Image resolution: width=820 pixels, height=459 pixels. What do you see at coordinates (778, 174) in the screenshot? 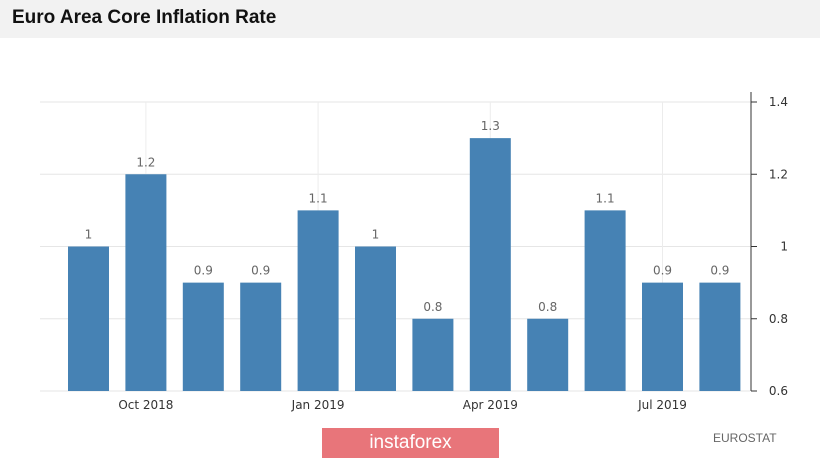
I see `y-tick-label: 1.2` at bounding box center [778, 174].